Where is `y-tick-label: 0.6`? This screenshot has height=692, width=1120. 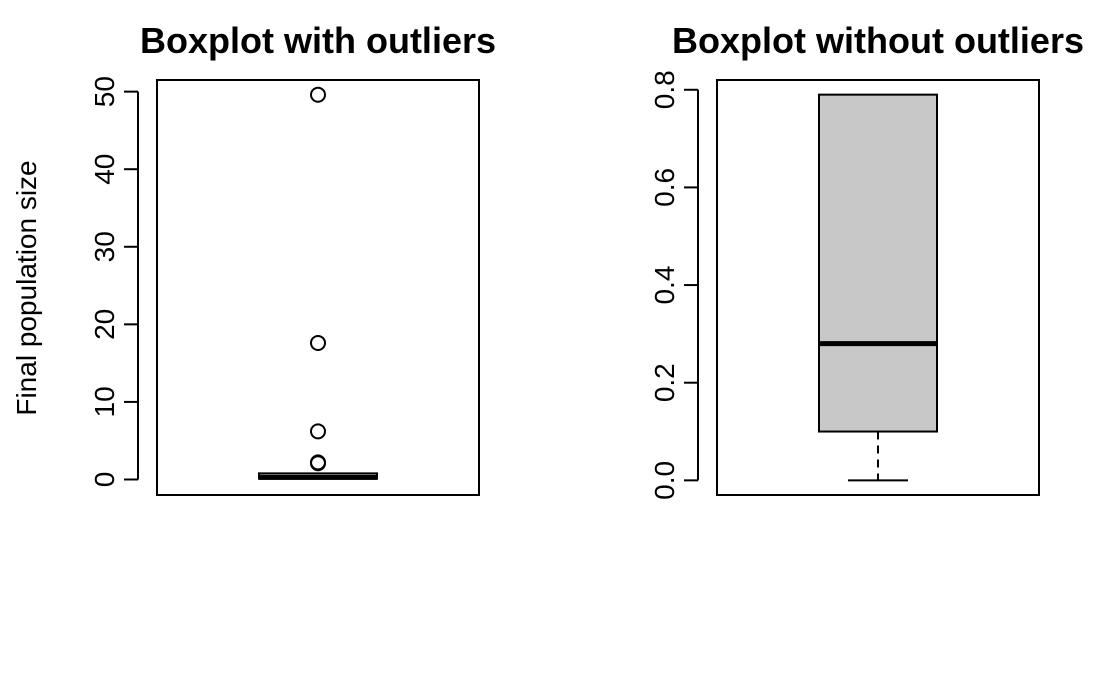
y-tick-label: 0.6 is located at coordinates (664, 187).